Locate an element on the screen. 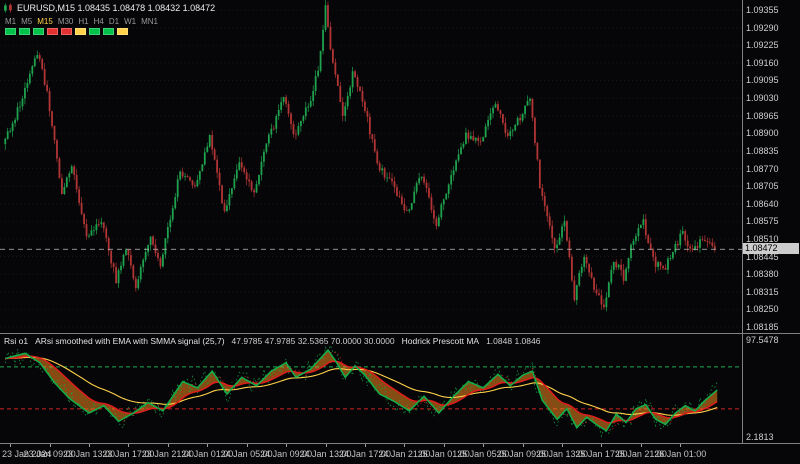  timeframe-button-h4: H4 is located at coordinates (98, 21).